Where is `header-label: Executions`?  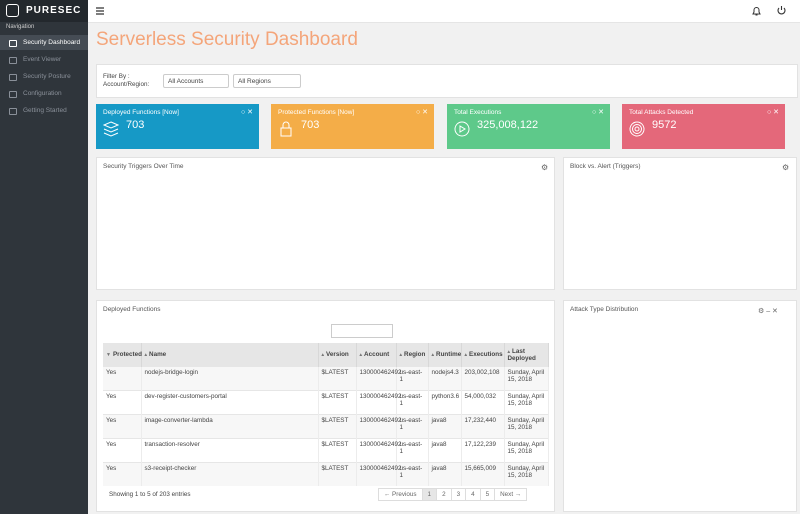
header-label: Executions is located at coordinates (486, 354).